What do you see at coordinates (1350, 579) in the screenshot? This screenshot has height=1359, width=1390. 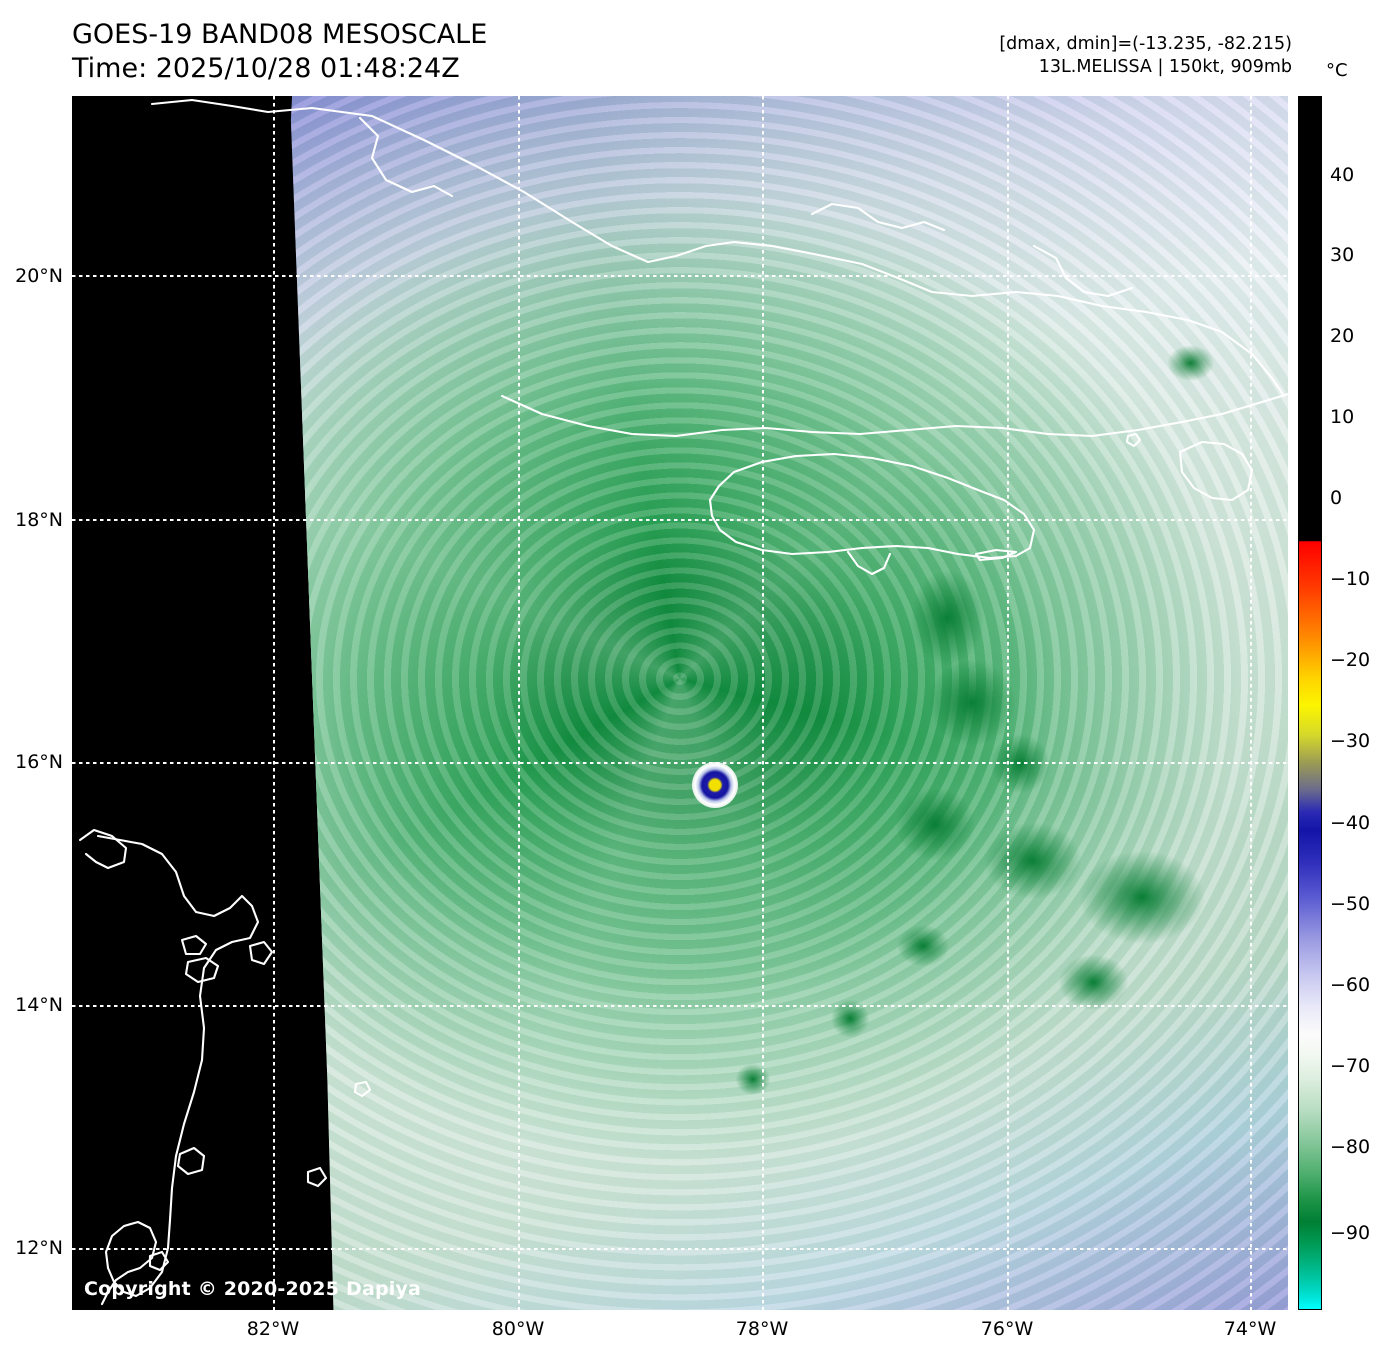 I see `colorbar-tick-m10: −10` at bounding box center [1350, 579].